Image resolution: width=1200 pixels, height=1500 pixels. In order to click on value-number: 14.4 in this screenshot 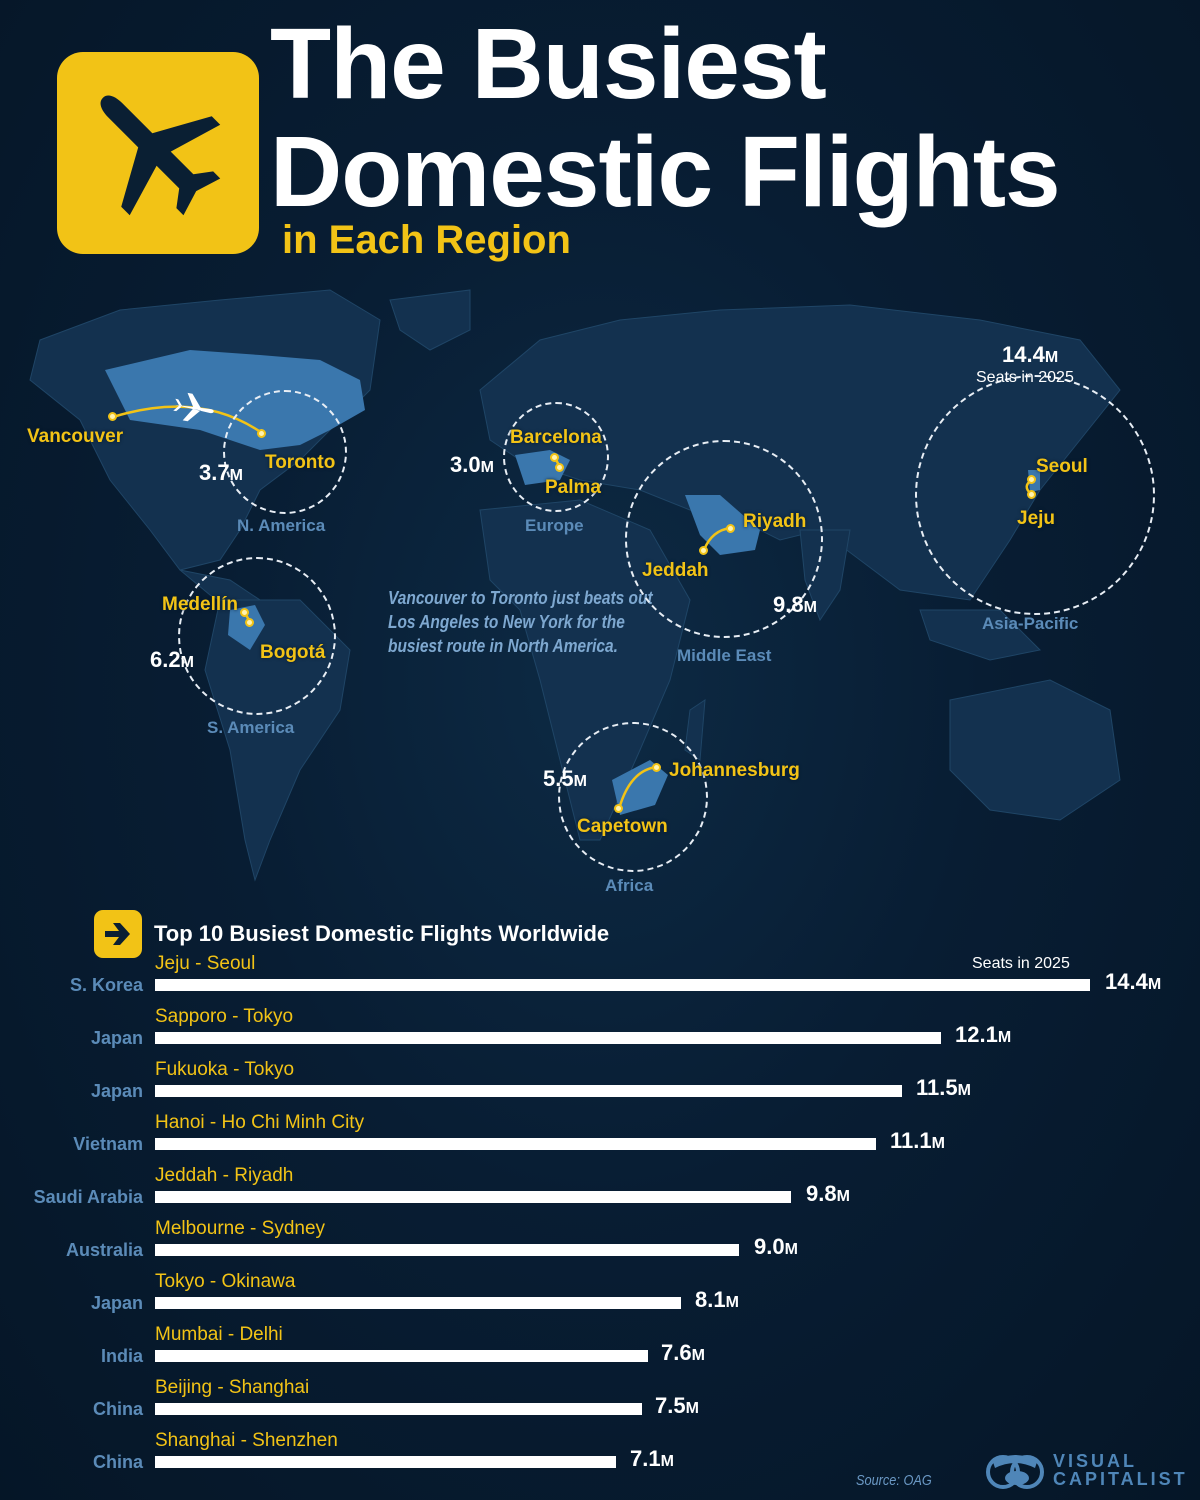, I will do `click(1023, 354)`.